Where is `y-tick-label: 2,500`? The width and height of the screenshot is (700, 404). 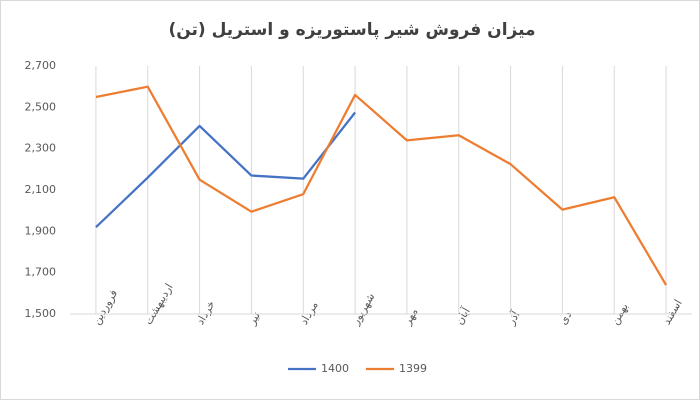
y-tick-label: 2,500 is located at coordinates (41, 106).